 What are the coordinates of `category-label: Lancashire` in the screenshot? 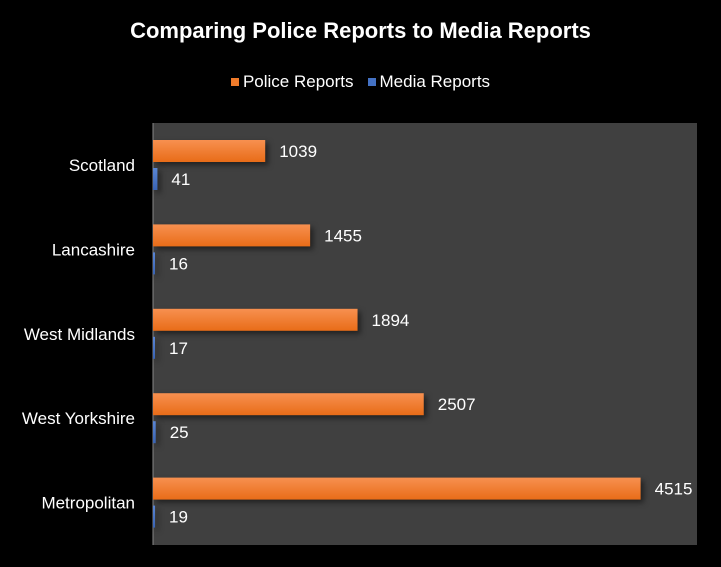 It's located at (93, 249).